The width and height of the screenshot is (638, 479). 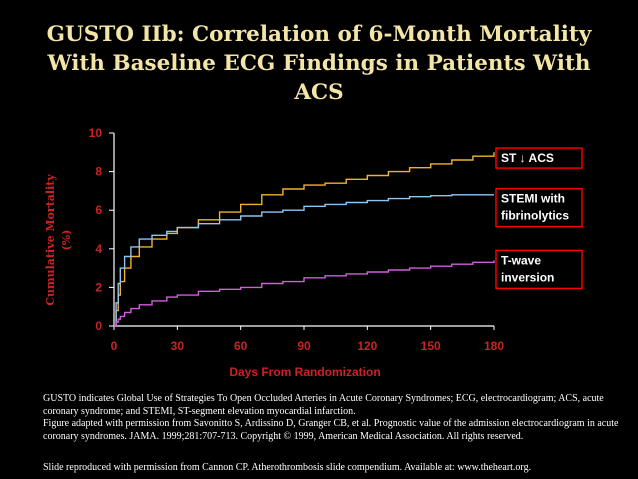 What do you see at coordinates (98, 326) in the screenshot?
I see `y-tick-label: 0` at bounding box center [98, 326].